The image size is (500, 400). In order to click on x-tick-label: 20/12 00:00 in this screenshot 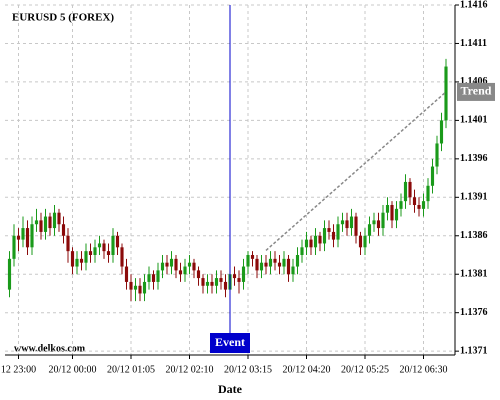, I will do `click(72, 369)`.